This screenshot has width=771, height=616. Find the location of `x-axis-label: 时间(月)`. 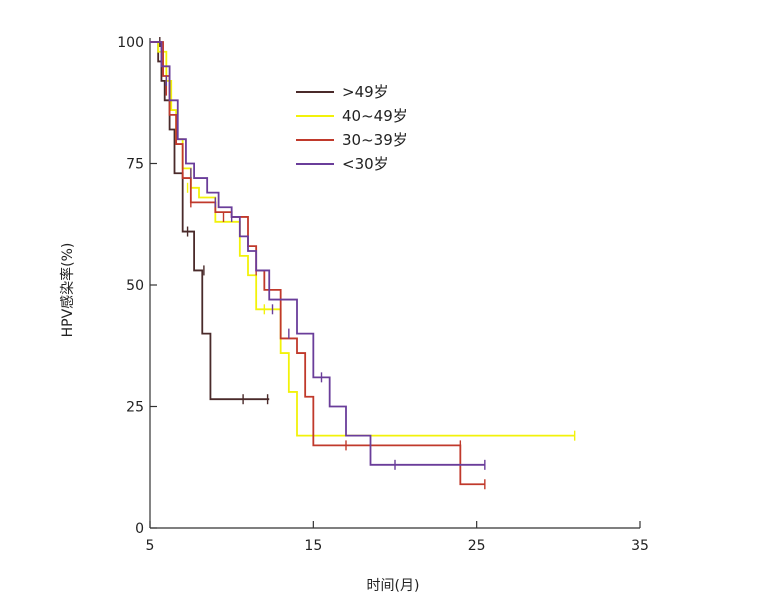

x-axis-label: 时间(月) is located at coordinates (393, 586).